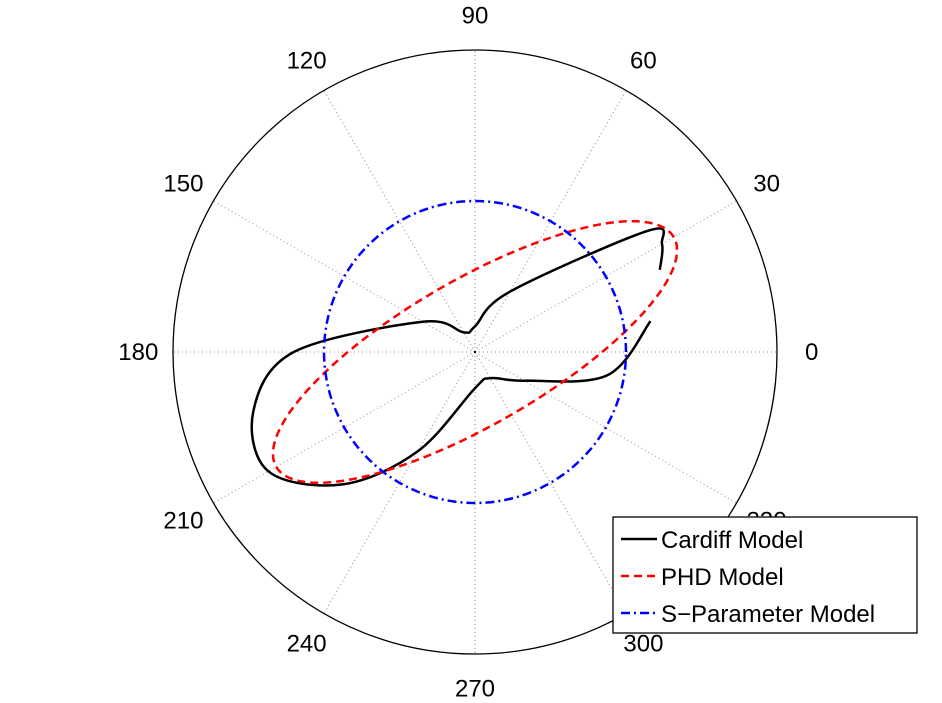 The width and height of the screenshot is (942, 703). Describe the element at coordinates (307, 644) in the screenshot. I see `angle-label-240: 240` at that location.